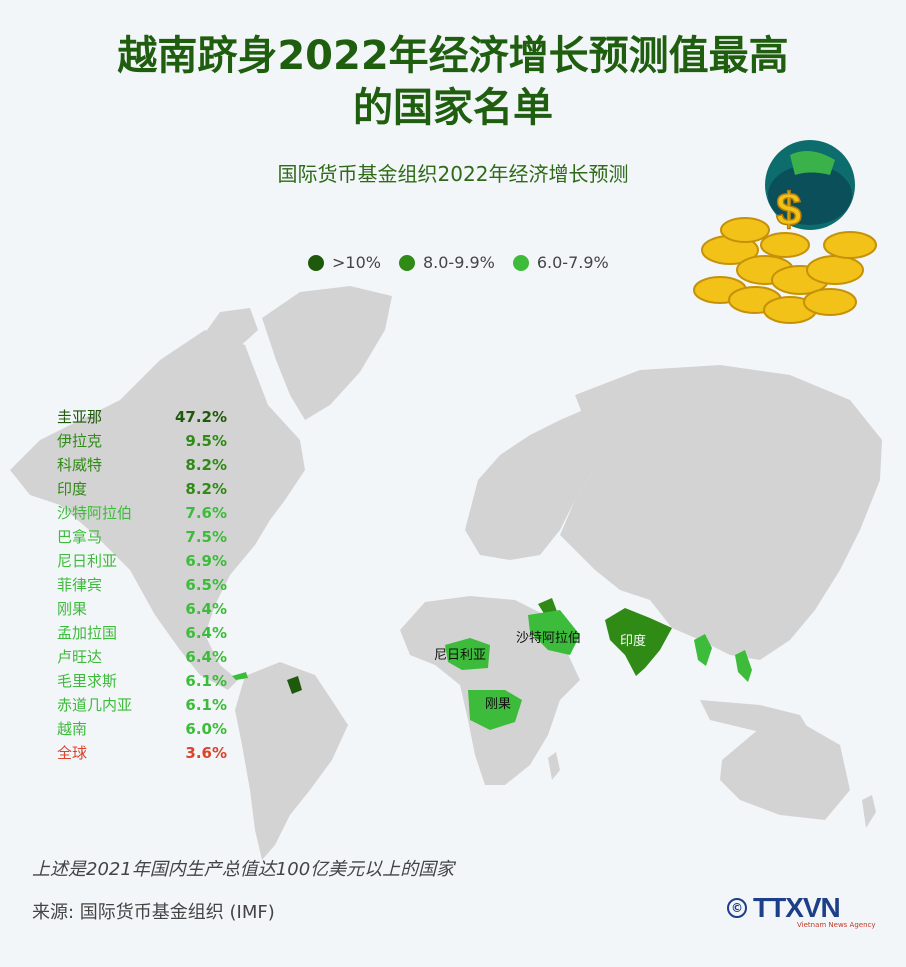 The height and width of the screenshot is (967, 906). What do you see at coordinates (87, 561) in the screenshot?
I see `ranking-country: 尼日利亚` at bounding box center [87, 561].